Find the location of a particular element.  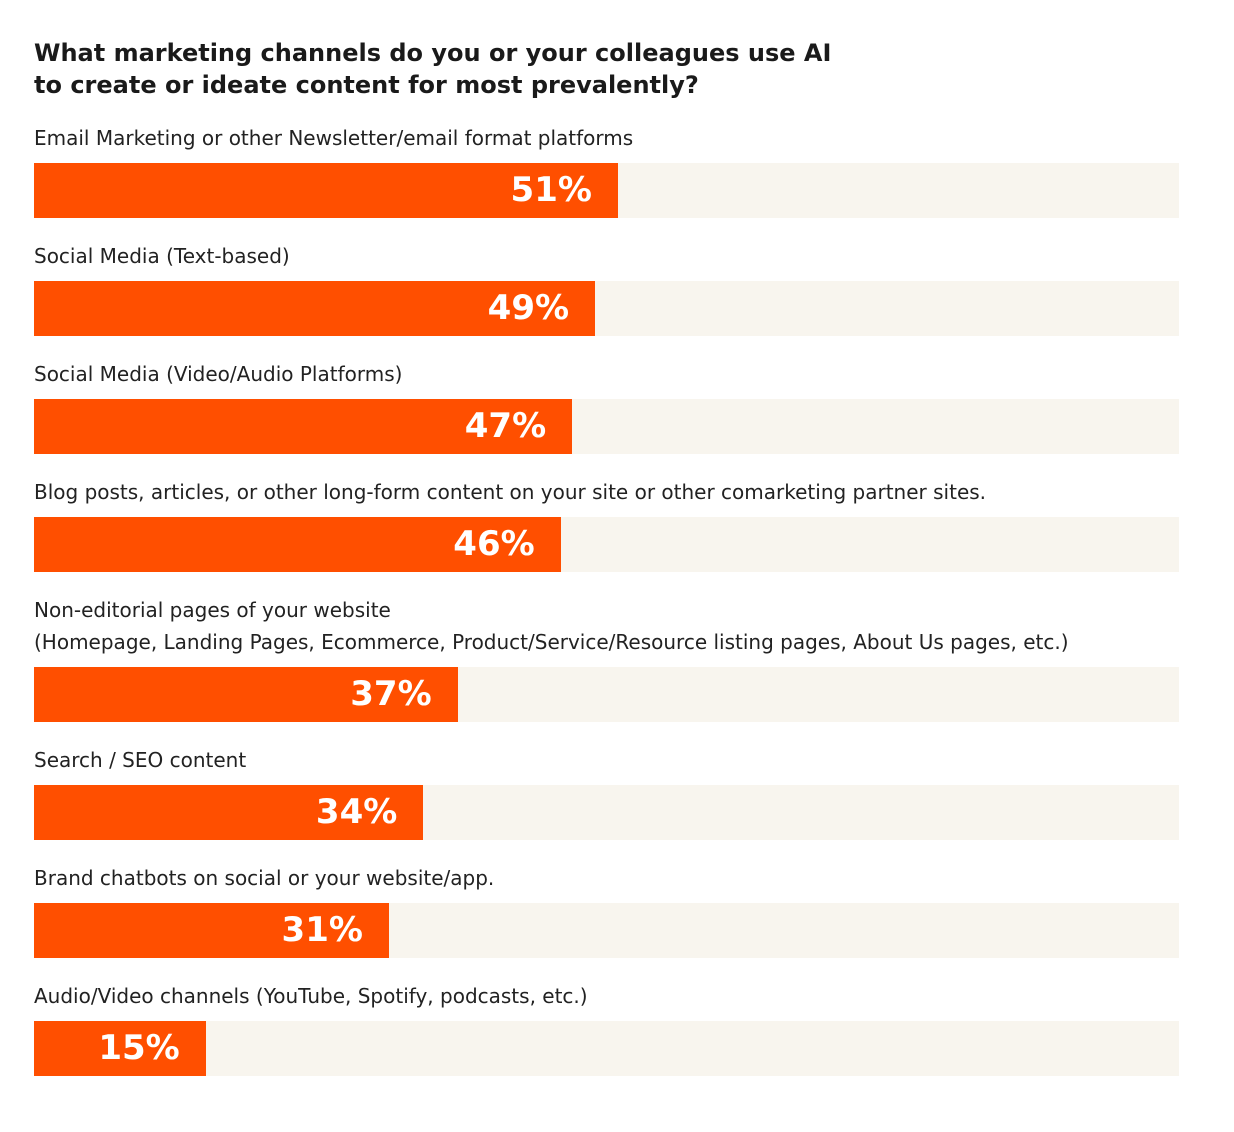

value-label: 46% is located at coordinates (494, 544).